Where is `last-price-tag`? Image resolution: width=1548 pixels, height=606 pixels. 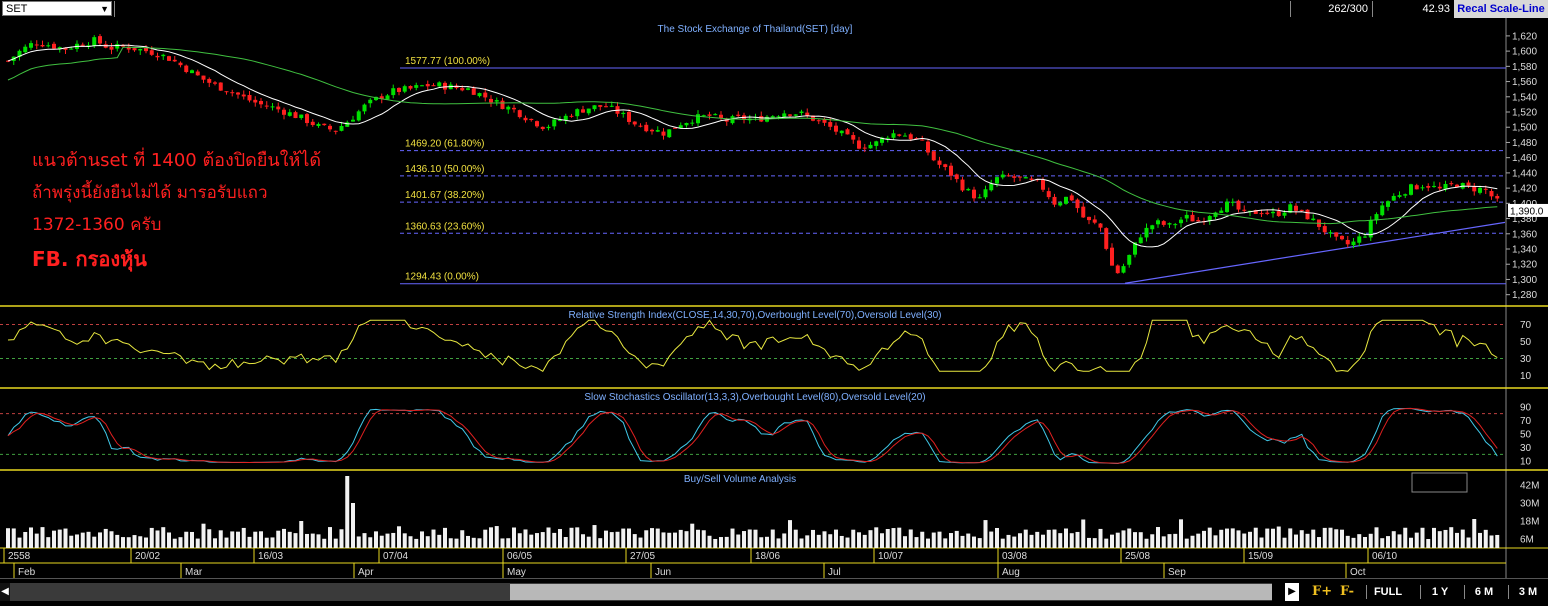
last-price-tag is located at coordinates (1528, 210).